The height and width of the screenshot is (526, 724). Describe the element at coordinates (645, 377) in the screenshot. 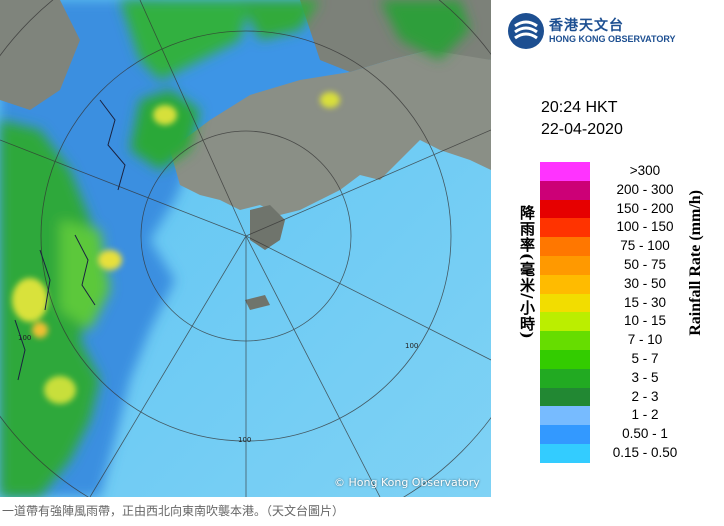

I see `legend-label: 3 - 5` at that location.